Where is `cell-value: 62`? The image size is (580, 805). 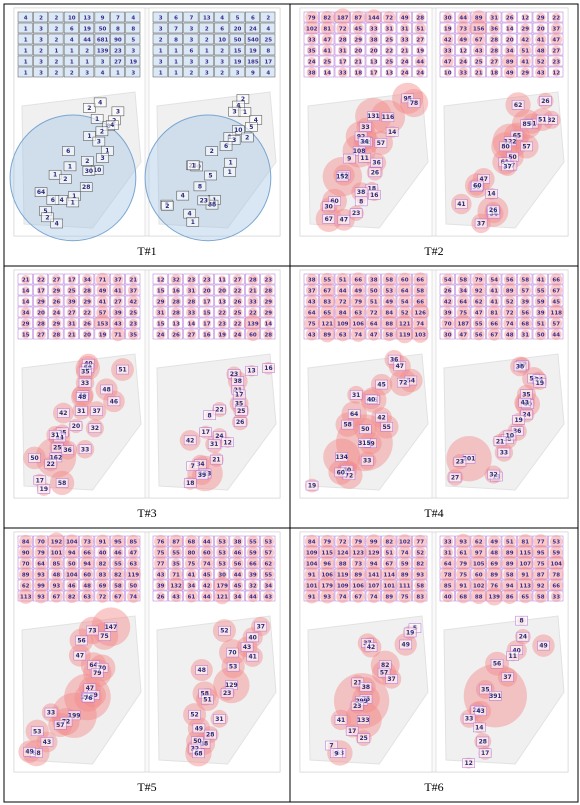
cell-value: 62 is located at coordinates (479, 303).